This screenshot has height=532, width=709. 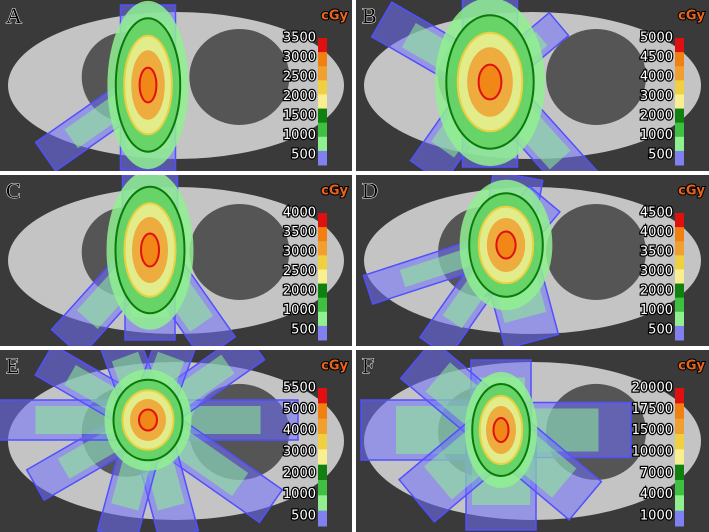 What do you see at coordinates (652, 409) in the screenshot?
I see `colorbar-tick-label: 17500` at bounding box center [652, 409].